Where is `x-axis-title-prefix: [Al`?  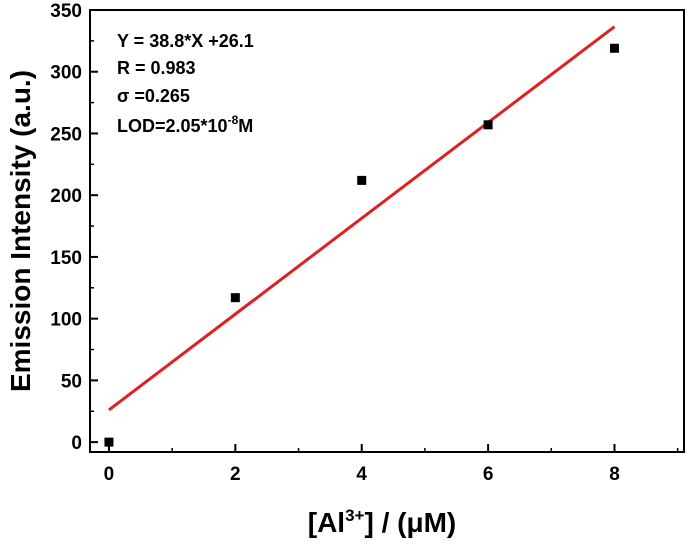
x-axis-title-prefix: [Al is located at coordinates (326, 522).